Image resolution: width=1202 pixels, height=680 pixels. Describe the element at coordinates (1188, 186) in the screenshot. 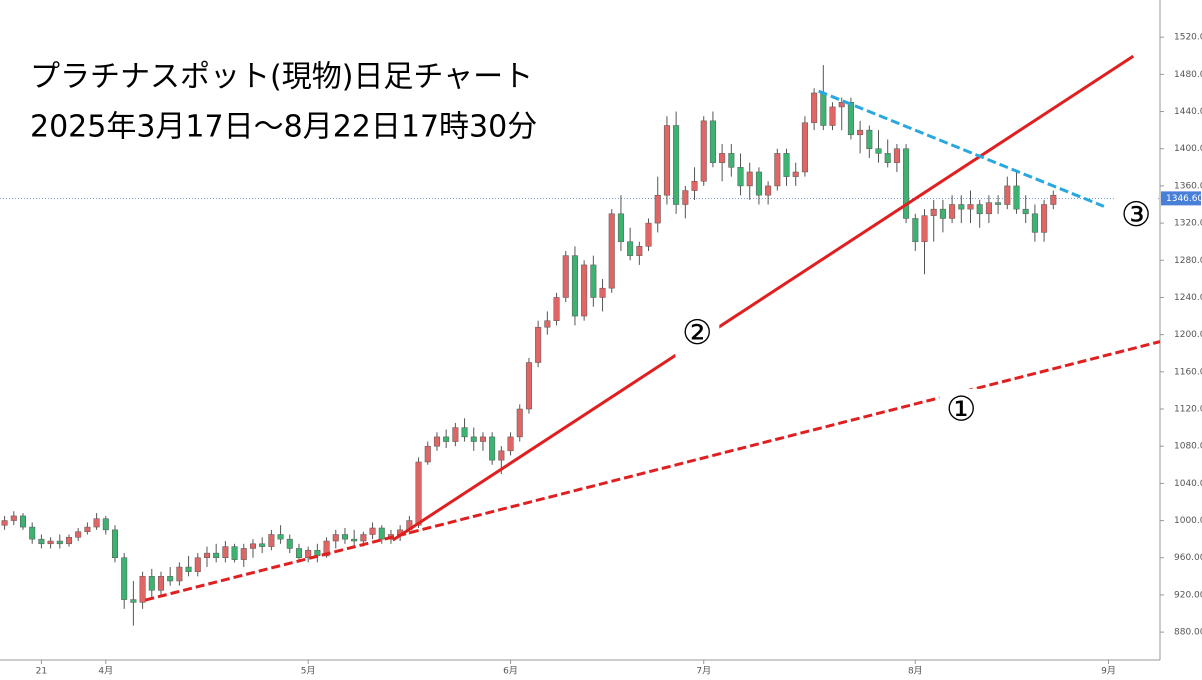

I see `y-tick-label: 1360.00` at that location.